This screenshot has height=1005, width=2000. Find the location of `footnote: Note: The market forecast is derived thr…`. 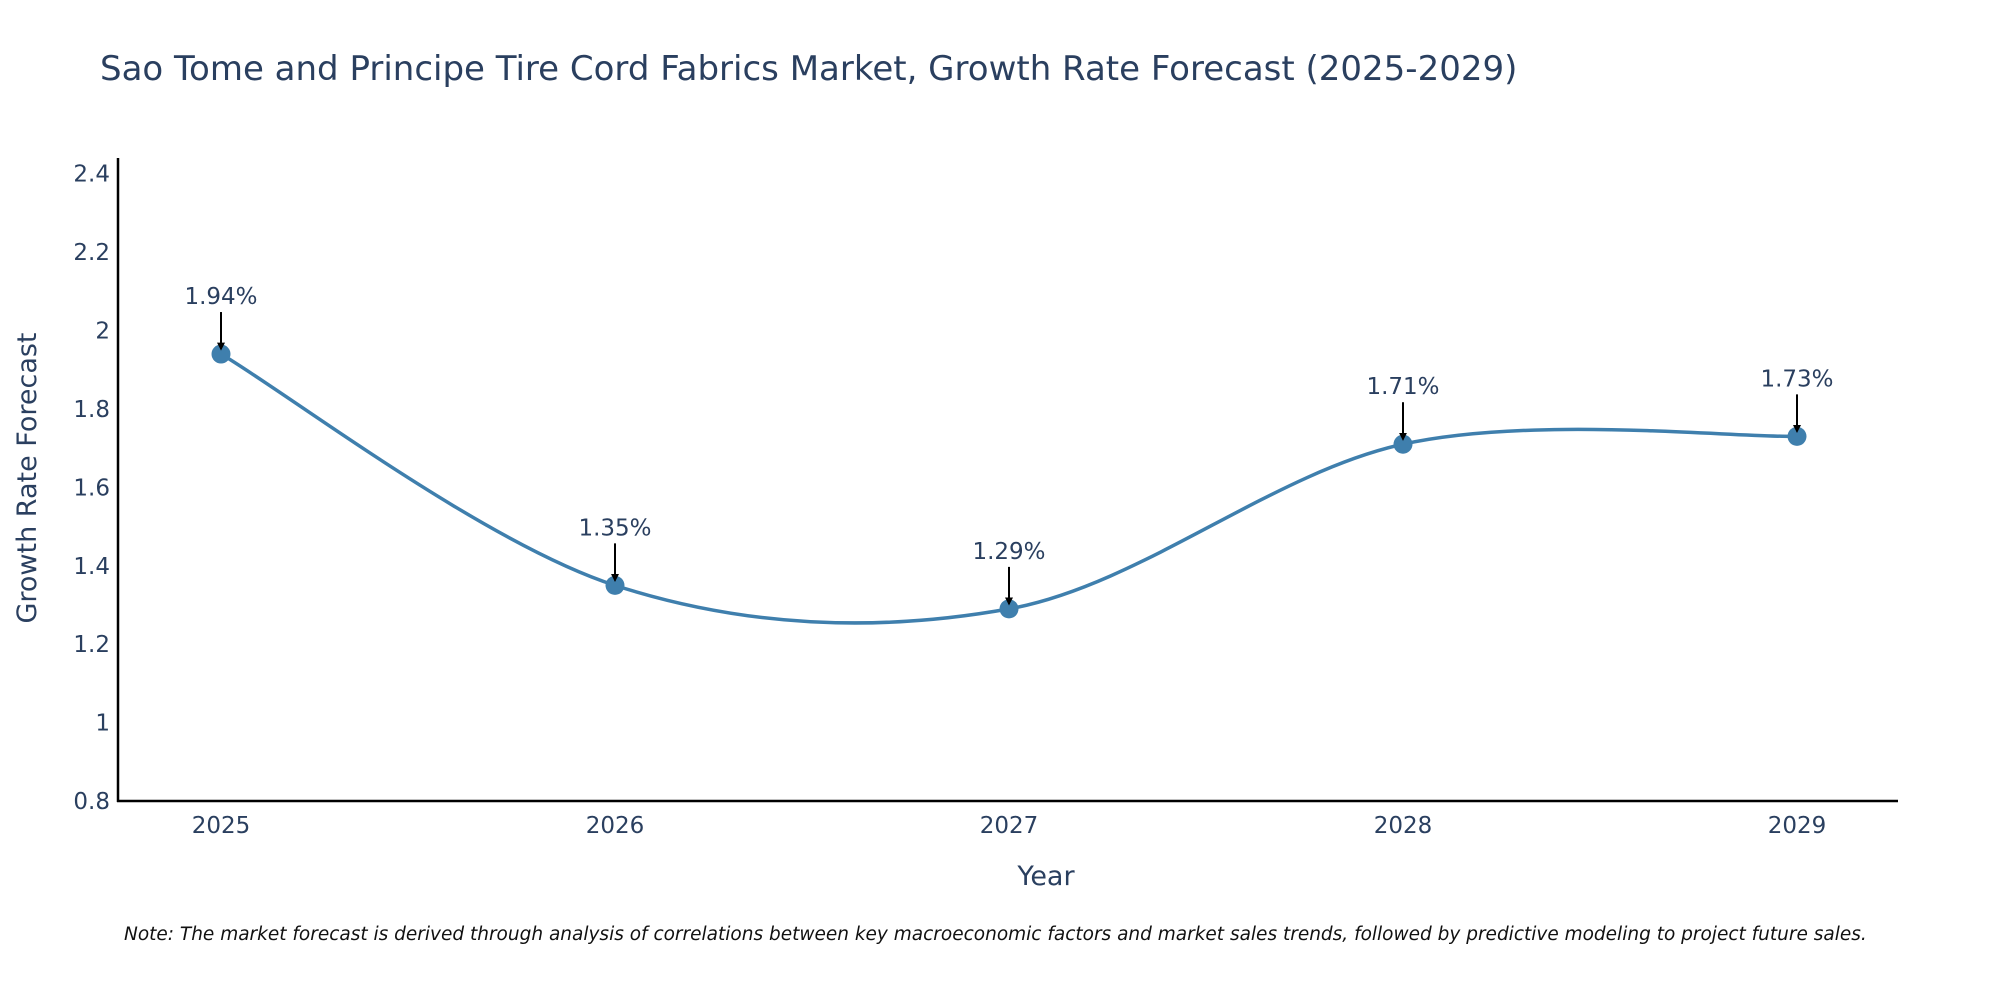

footnote: Note: The market forecast is derived thr… is located at coordinates (995, 934).